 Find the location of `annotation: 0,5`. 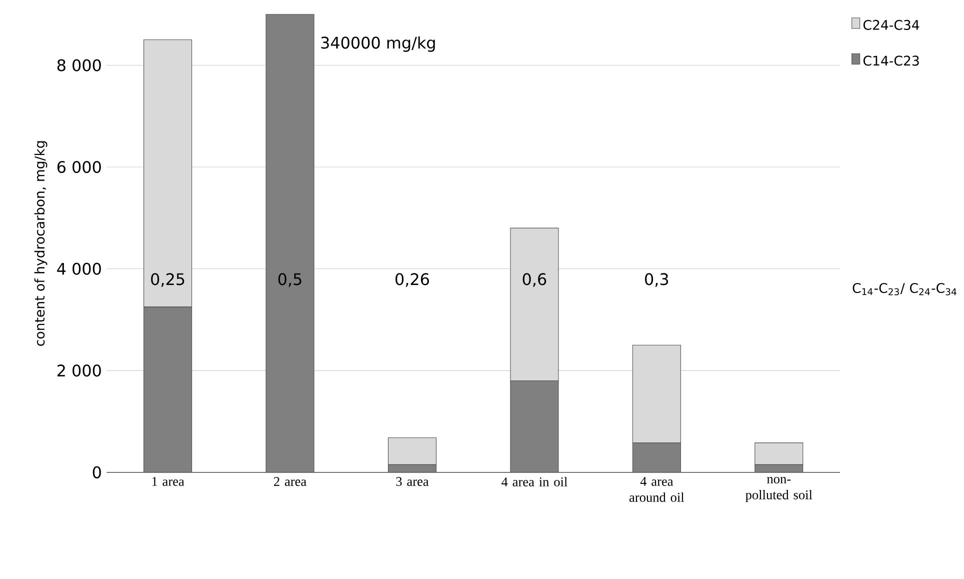

annotation: 0,5 is located at coordinates (290, 280).